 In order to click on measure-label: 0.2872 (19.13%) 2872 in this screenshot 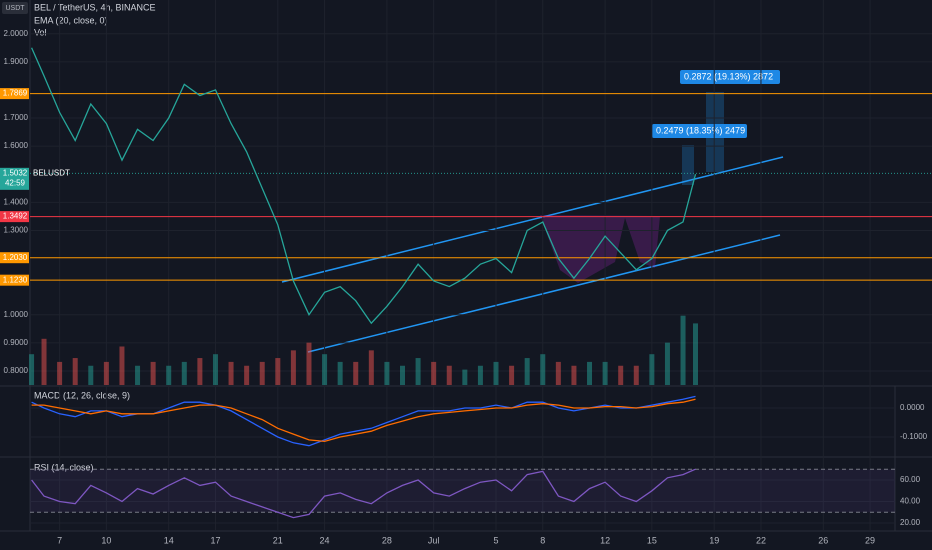, I will do `click(728, 76)`.